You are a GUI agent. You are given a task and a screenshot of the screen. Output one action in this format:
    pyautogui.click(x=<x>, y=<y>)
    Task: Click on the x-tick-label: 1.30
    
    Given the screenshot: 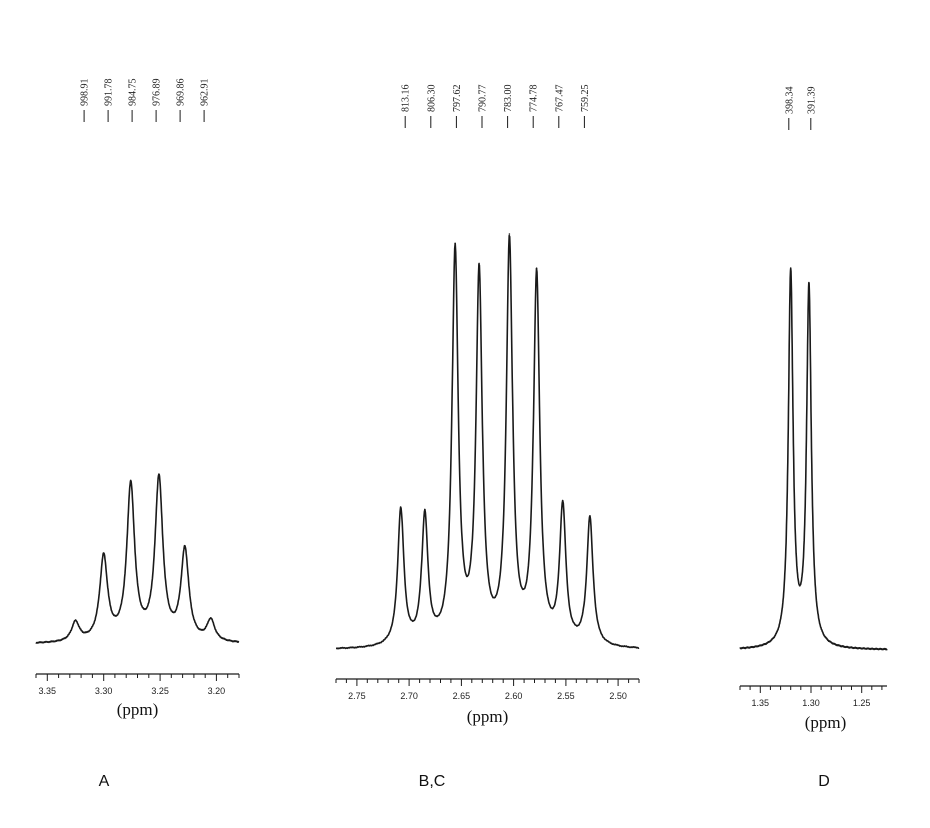 What is the action you would take?
    pyautogui.click(x=811, y=703)
    